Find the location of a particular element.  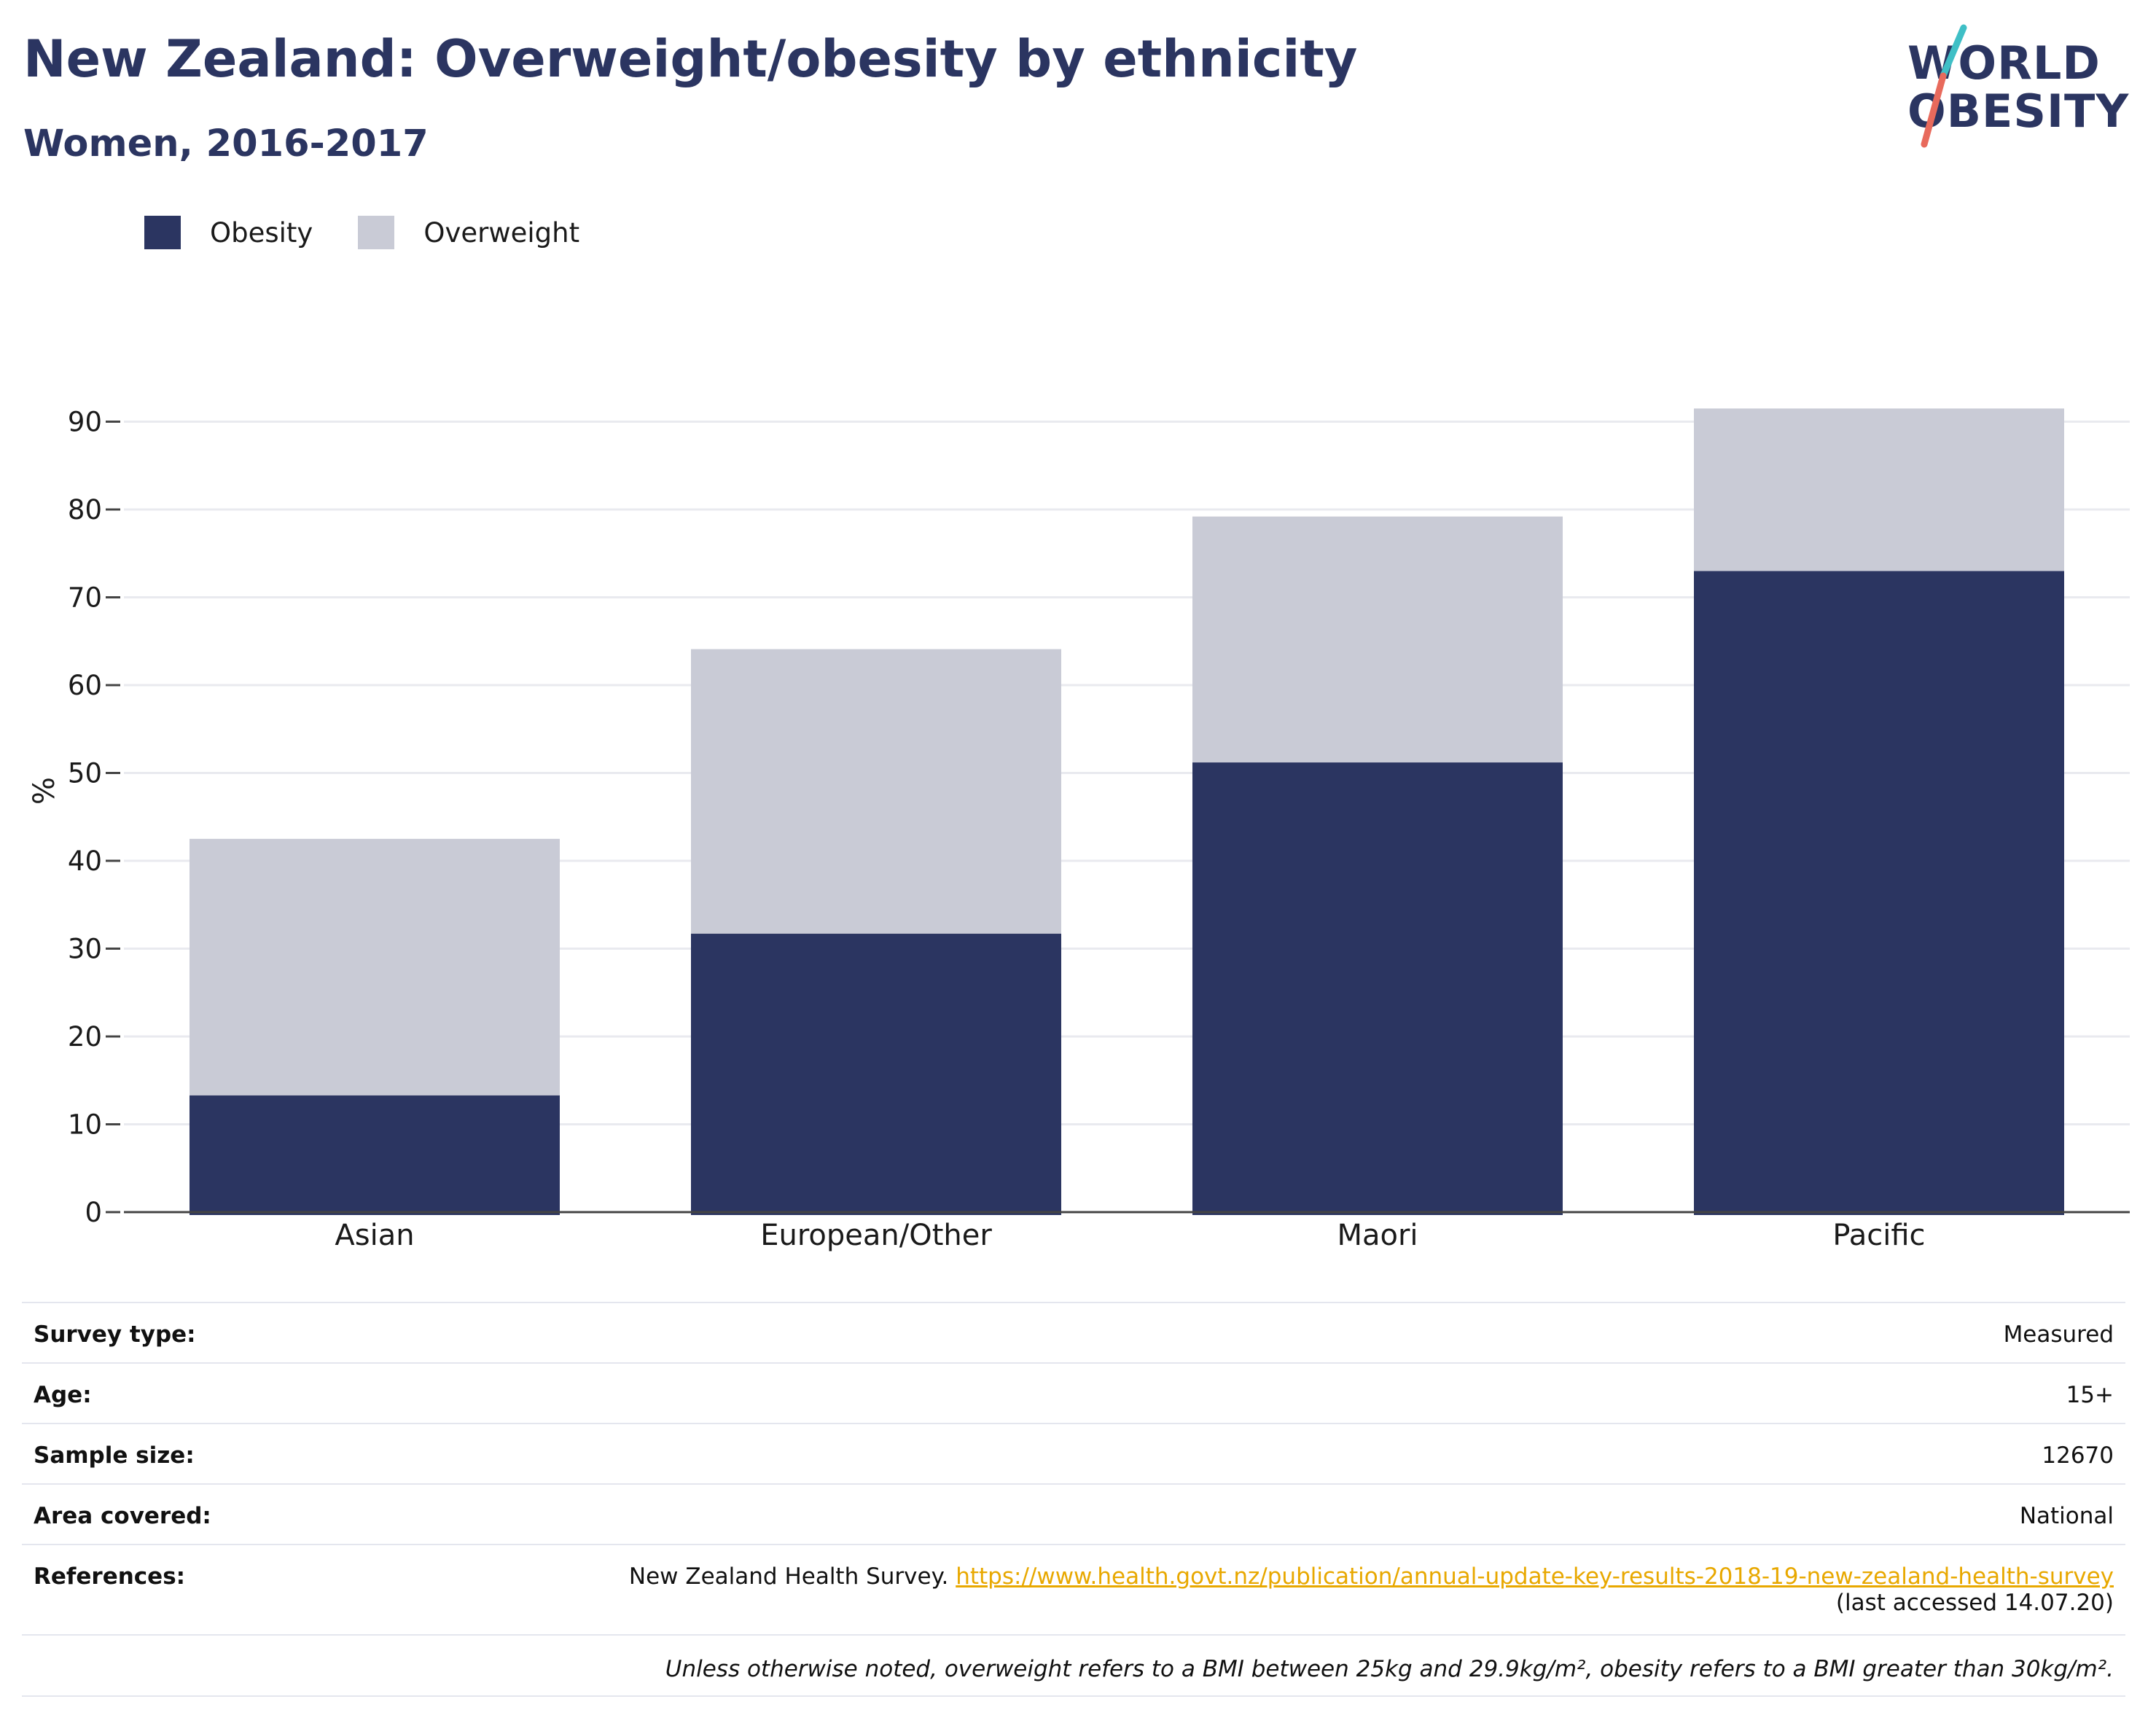

reference-text: New Zealand Health Survey. is located at coordinates (788, 1577).